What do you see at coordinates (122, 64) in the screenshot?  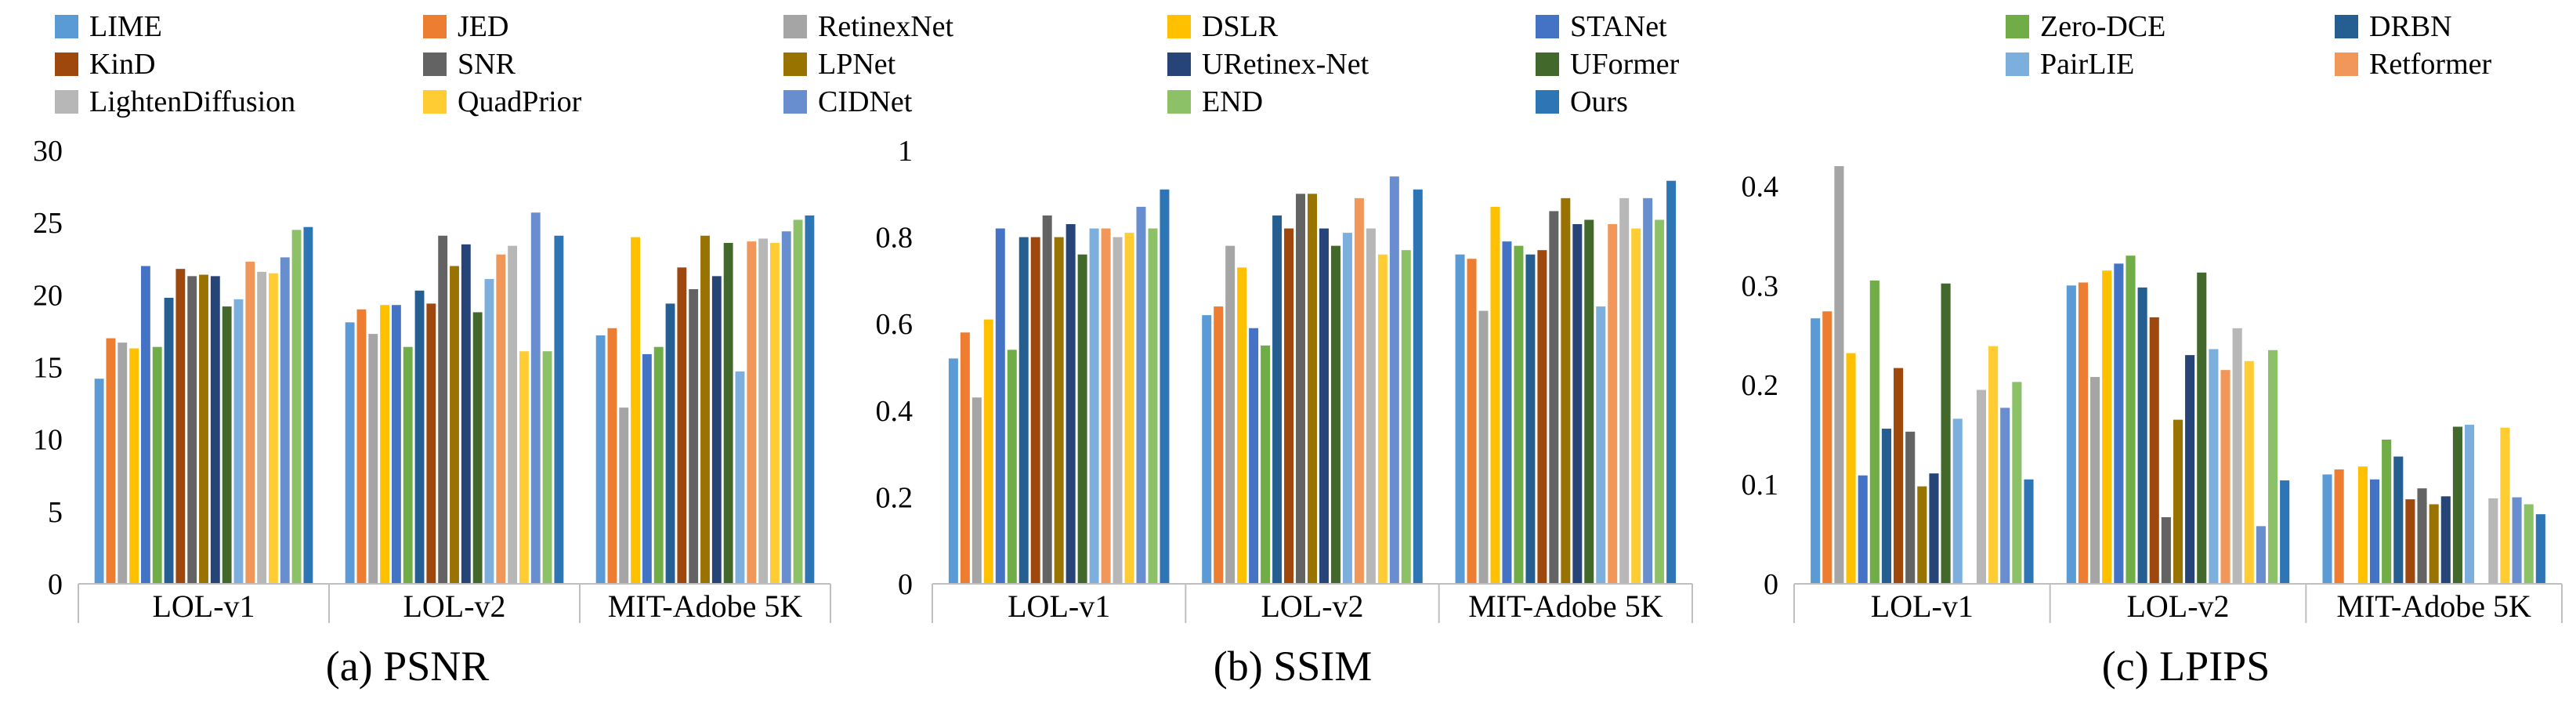 I see `legend-label: KinD` at bounding box center [122, 64].